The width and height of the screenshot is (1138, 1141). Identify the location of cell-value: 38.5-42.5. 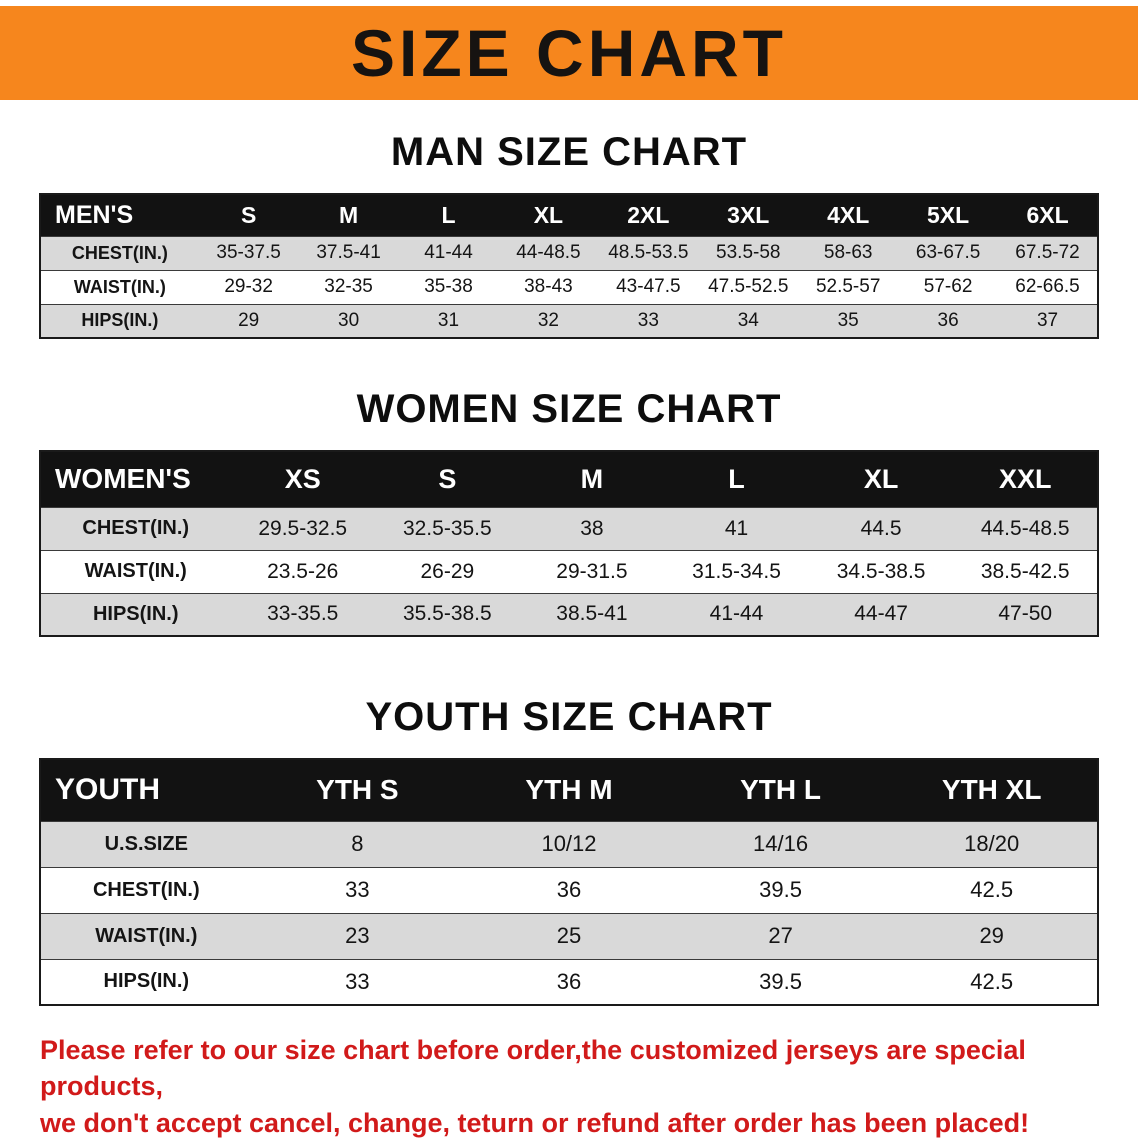
(1025, 571).